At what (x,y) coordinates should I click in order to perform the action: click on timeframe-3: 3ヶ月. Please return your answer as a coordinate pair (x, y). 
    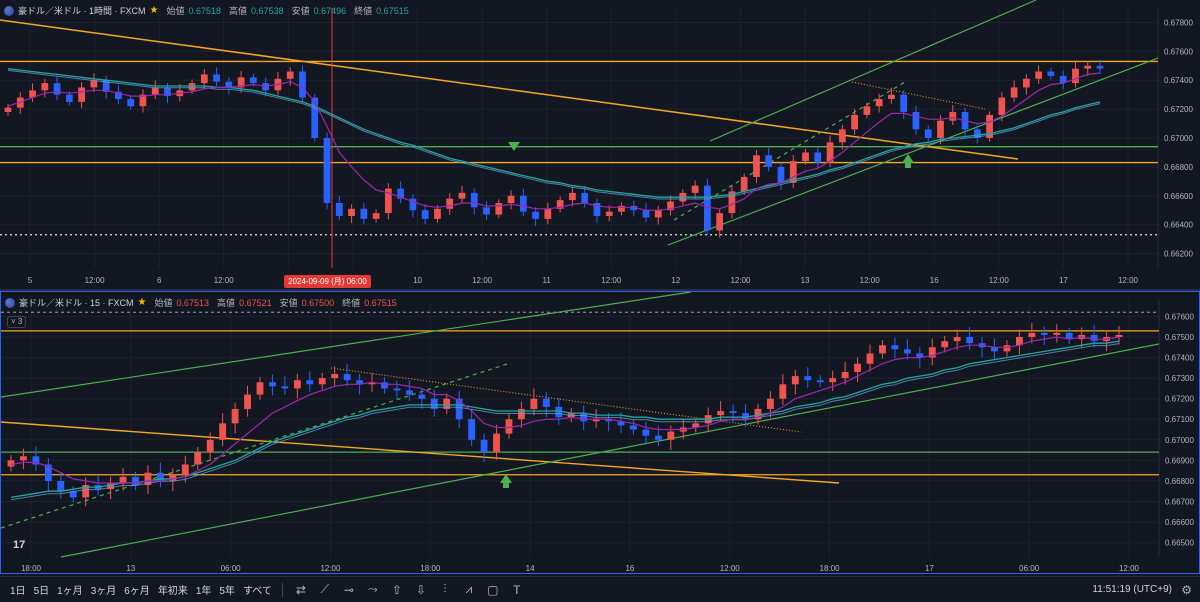
    Looking at the image, I should click on (103, 591).